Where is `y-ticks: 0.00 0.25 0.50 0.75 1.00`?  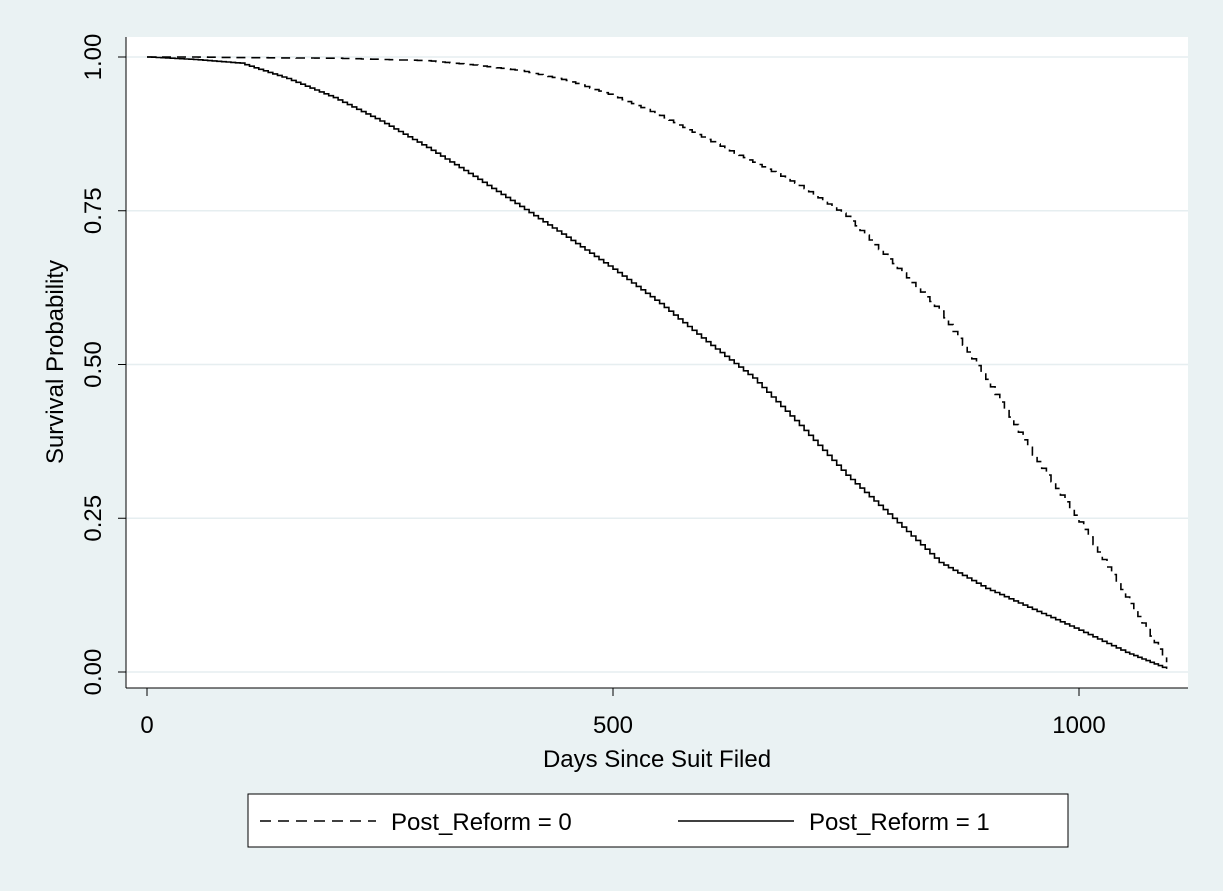 y-ticks: 0.00 0.25 0.50 0.75 1.00 is located at coordinates (103, 365).